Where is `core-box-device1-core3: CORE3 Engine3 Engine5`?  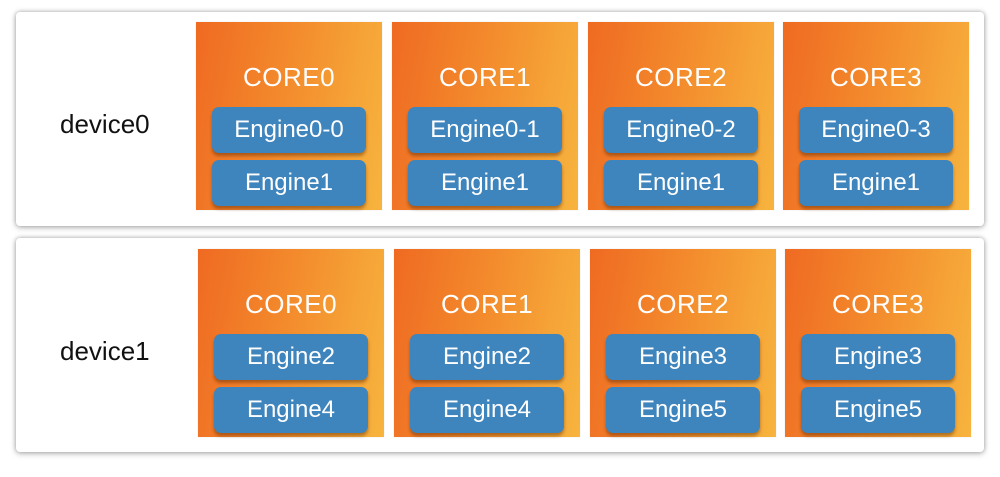
core-box-device1-core3: CORE3 Engine3 Engine5 is located at coordinates (878, 343).